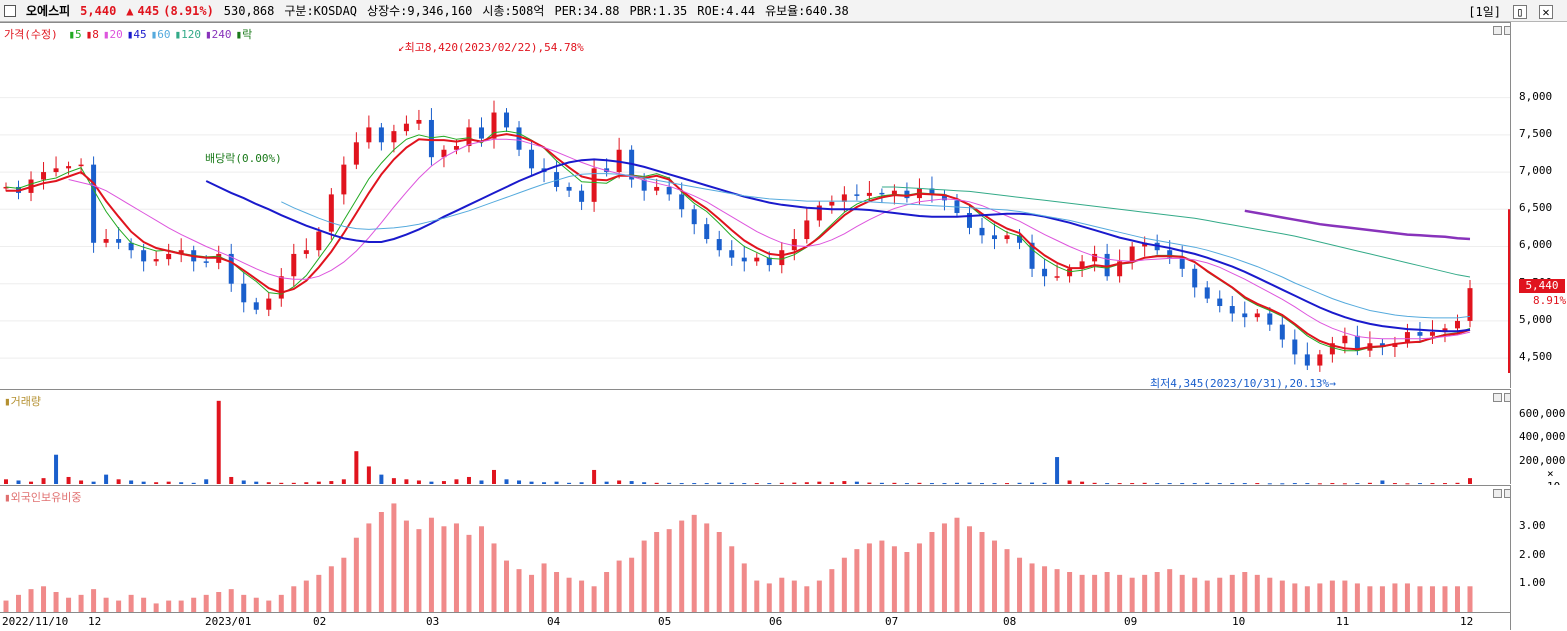 The height and width of the screenshot is (631, 1567). What do you see at coordinates (249, 10) in the screenshot?
I see `trade-volume: 530,868` at bounding box center [249, 10].